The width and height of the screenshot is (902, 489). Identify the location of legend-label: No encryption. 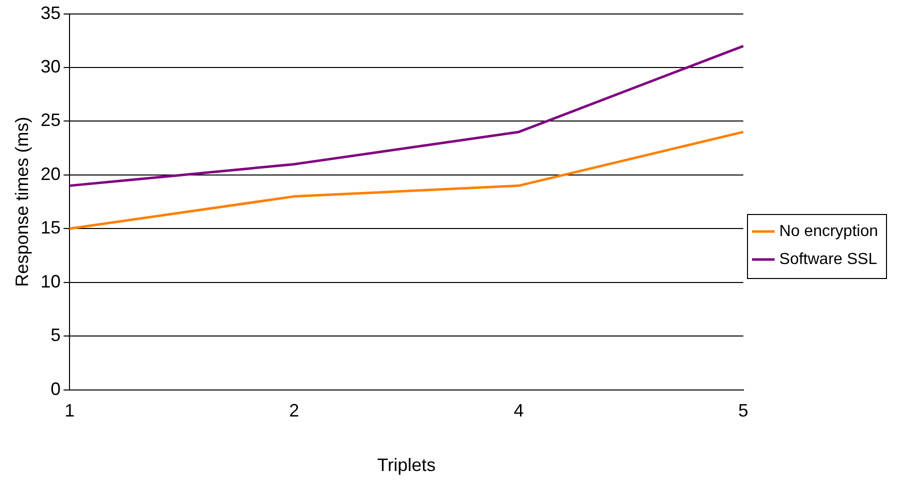
(828, 231).